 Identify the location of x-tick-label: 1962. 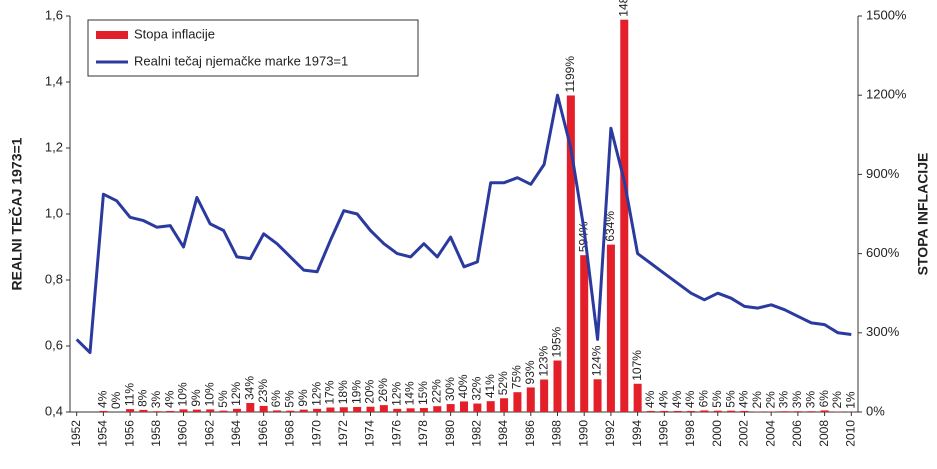
(209, 433).